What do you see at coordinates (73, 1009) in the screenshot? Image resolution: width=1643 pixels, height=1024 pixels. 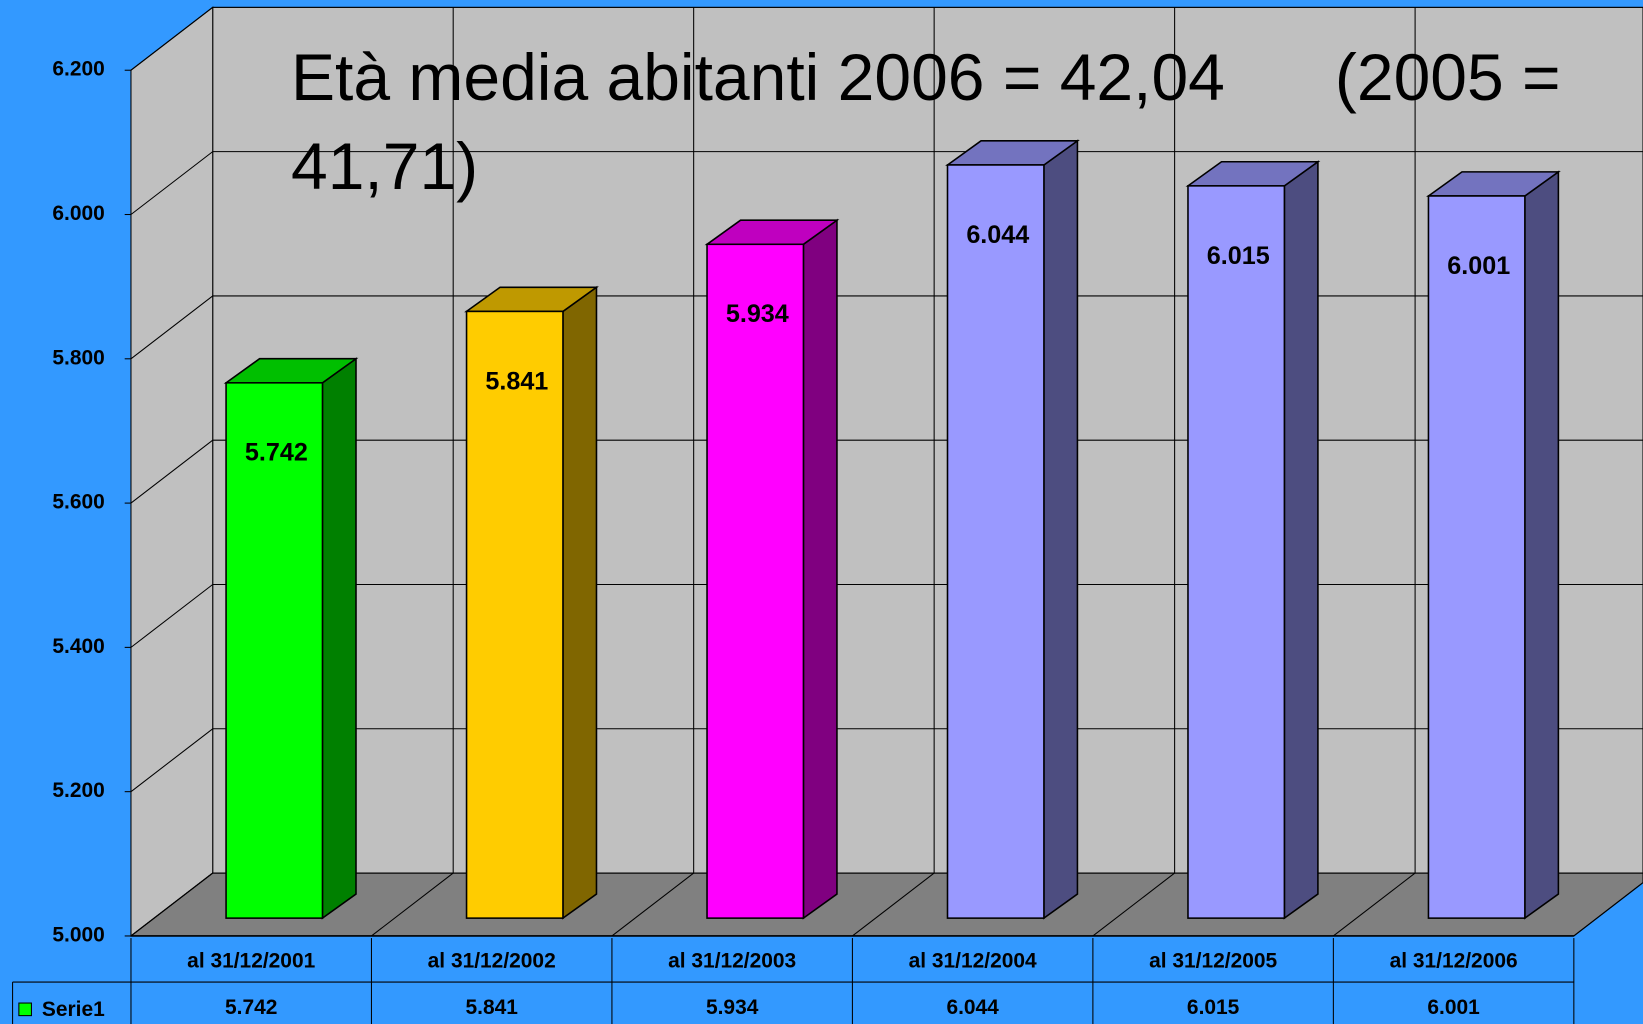 I see `legend-label: Serie1` at bounding box center [73, 1009].